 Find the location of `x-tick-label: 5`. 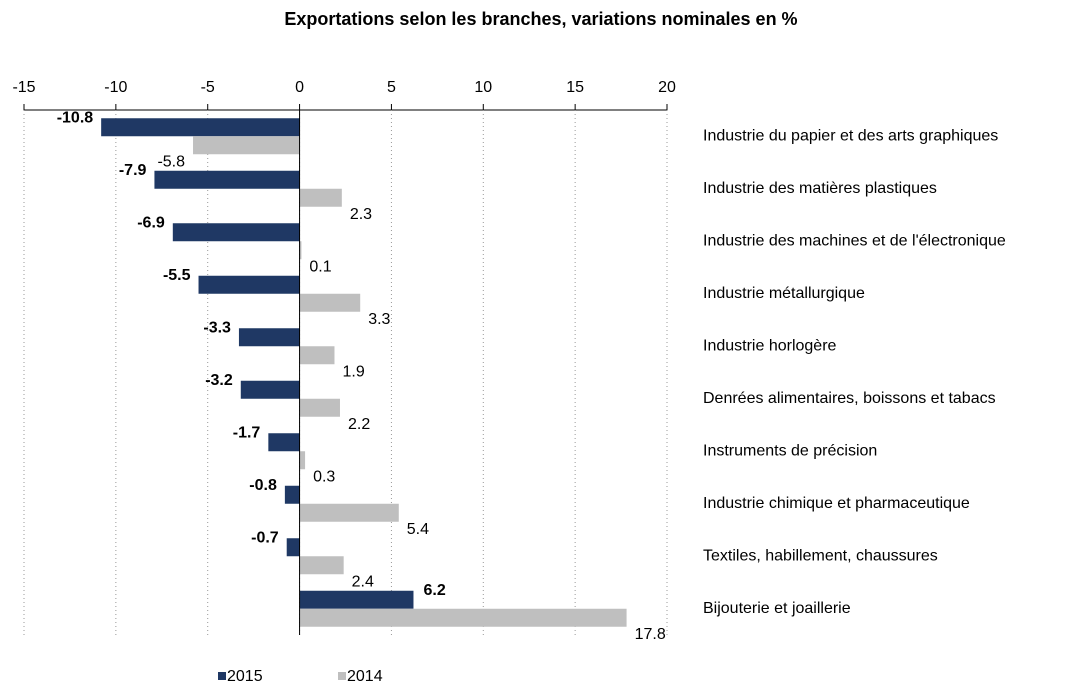

x-tick-label: 5 is located at coordinates (391, 87).